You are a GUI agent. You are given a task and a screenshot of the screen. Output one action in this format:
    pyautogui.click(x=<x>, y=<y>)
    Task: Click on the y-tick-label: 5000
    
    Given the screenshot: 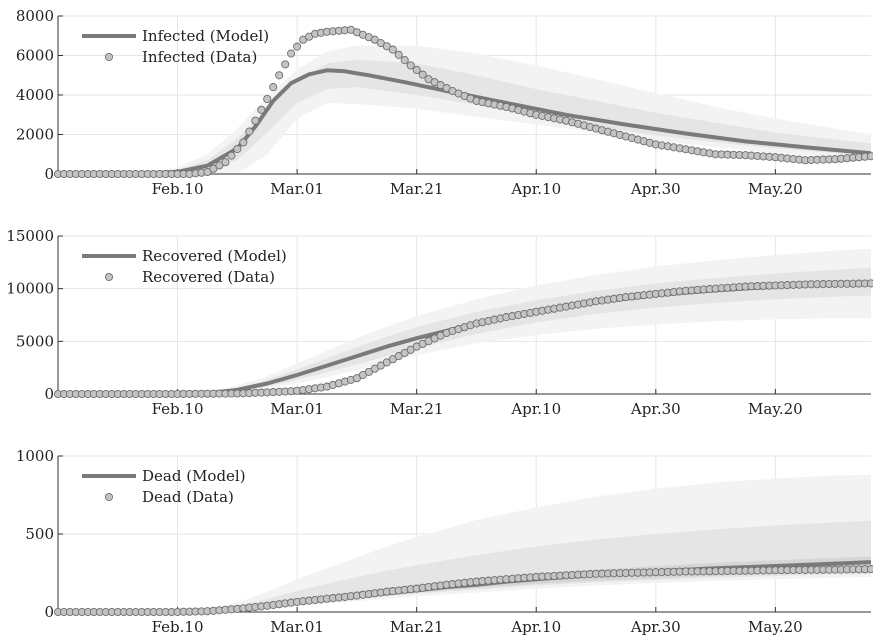 What is the action you would take?
    pyautogui.click(x=35, y=341)
    